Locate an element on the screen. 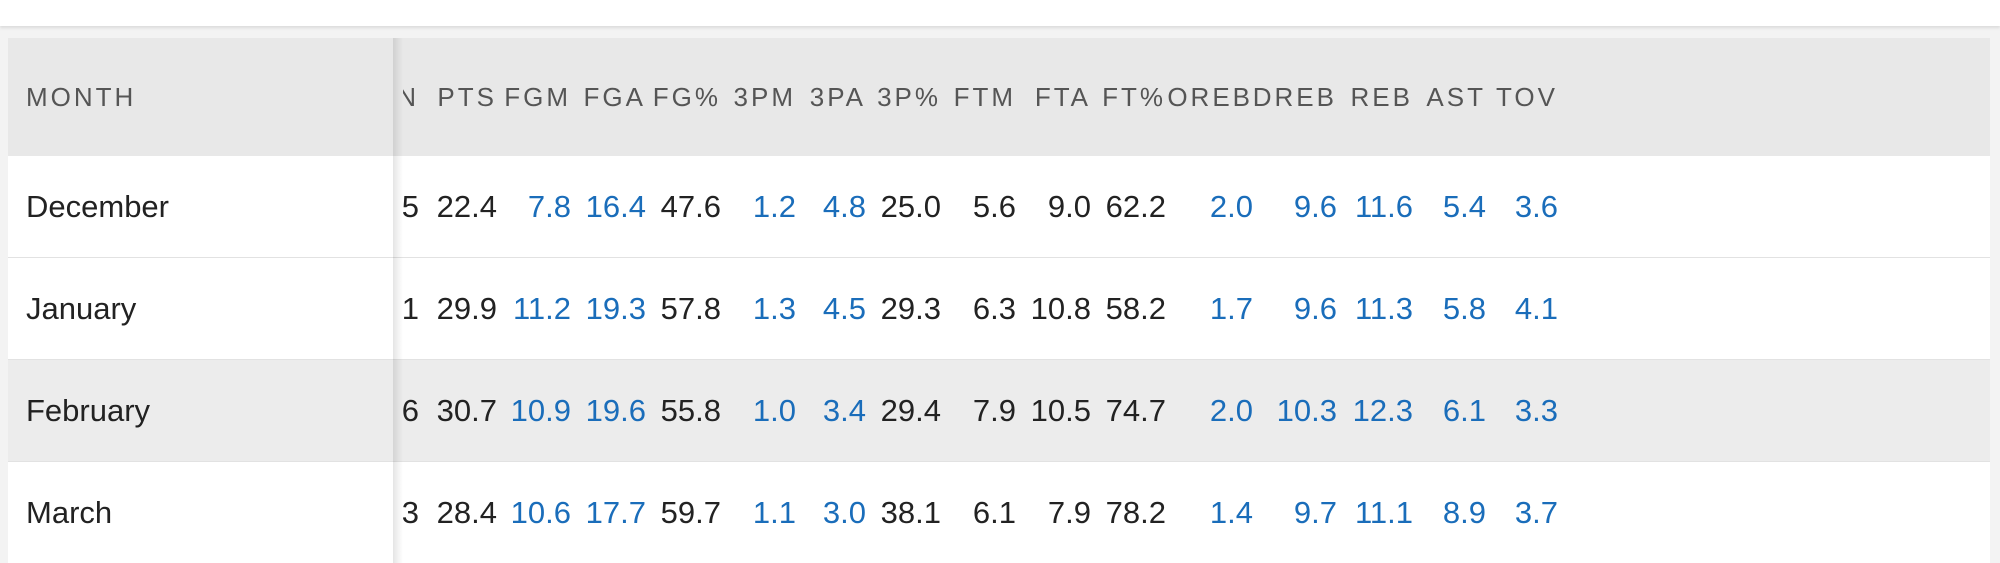 The height and width of the screenshot is (563, 2000). cell-oreb: 1.4 is located at coordinates (1231, 512).